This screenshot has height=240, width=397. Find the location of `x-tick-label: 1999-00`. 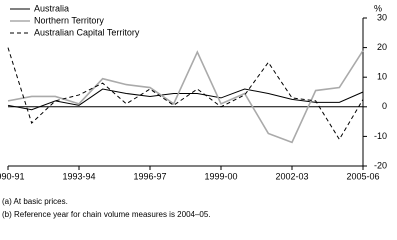

x-tick-label: 1999-00 is located at coordinates (220, 176).